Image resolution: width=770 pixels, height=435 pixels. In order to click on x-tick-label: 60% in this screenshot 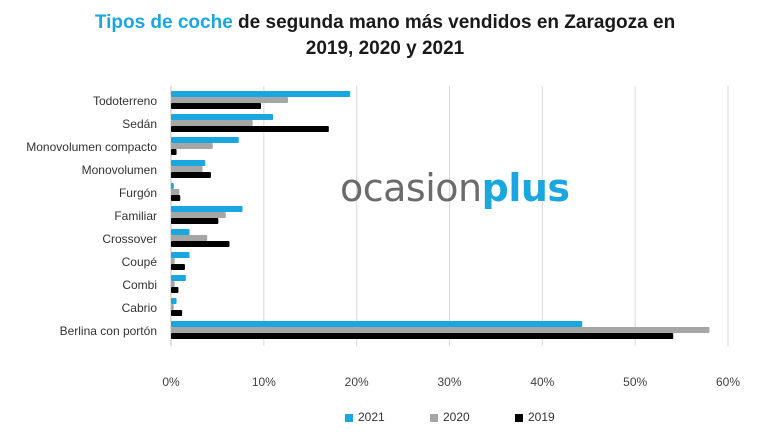, I will do `click(728, 382)`.